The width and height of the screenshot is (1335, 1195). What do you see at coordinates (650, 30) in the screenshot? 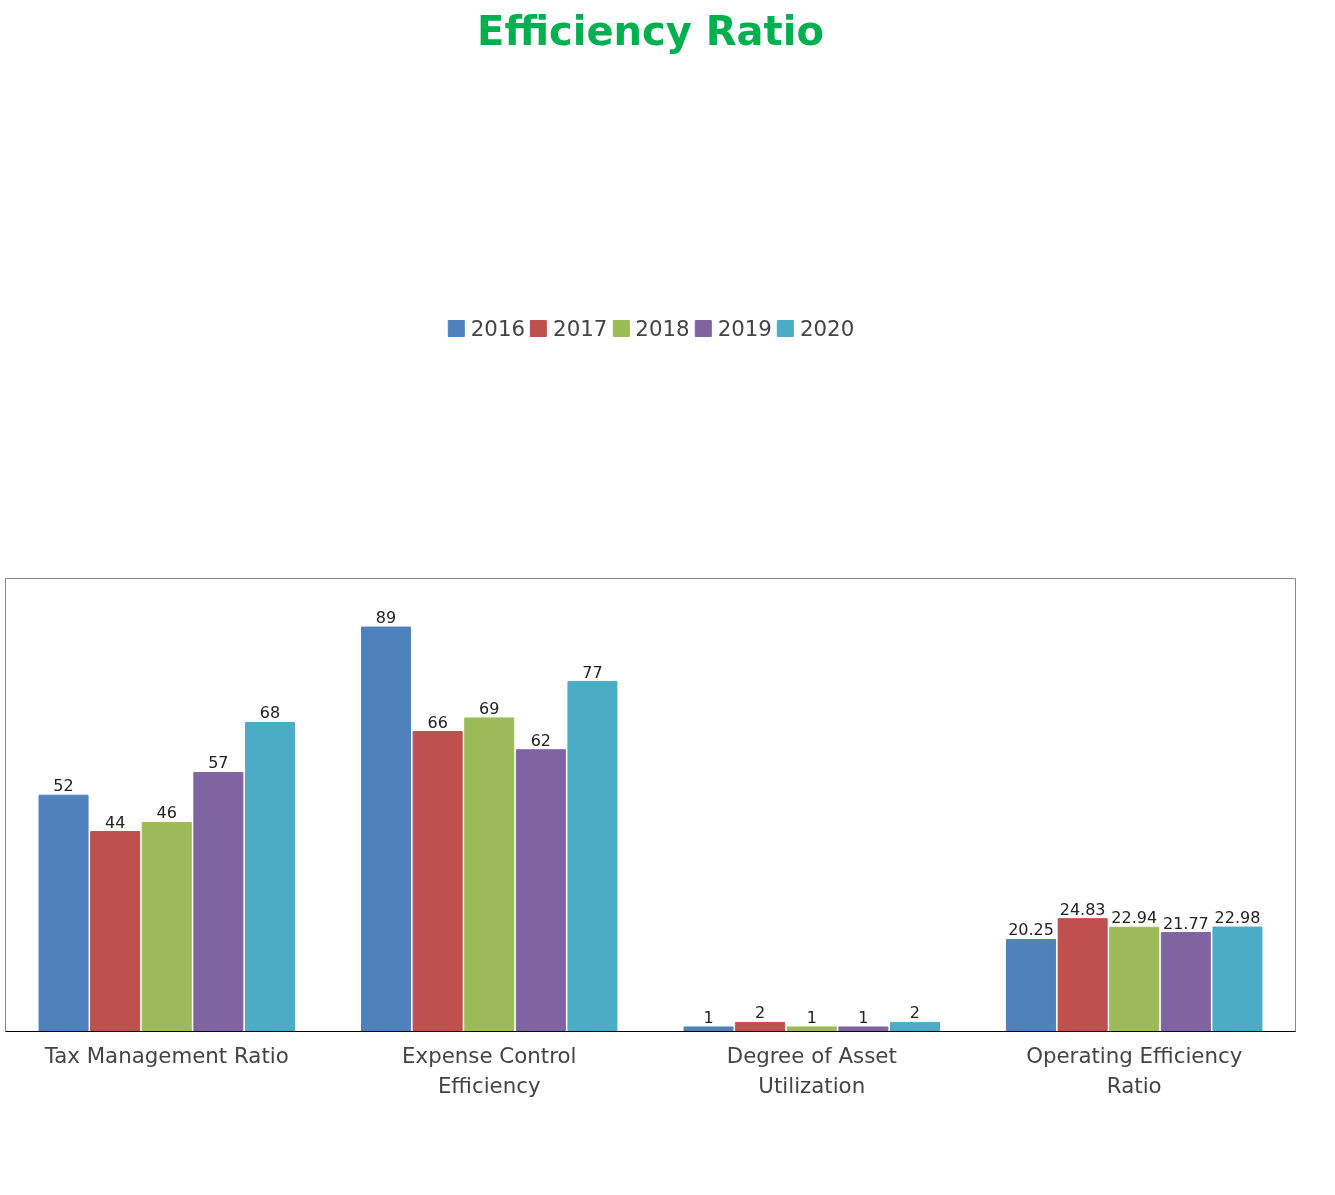
I see `chart-title: Efficiency Ratio` at bounding box center [650, 30].